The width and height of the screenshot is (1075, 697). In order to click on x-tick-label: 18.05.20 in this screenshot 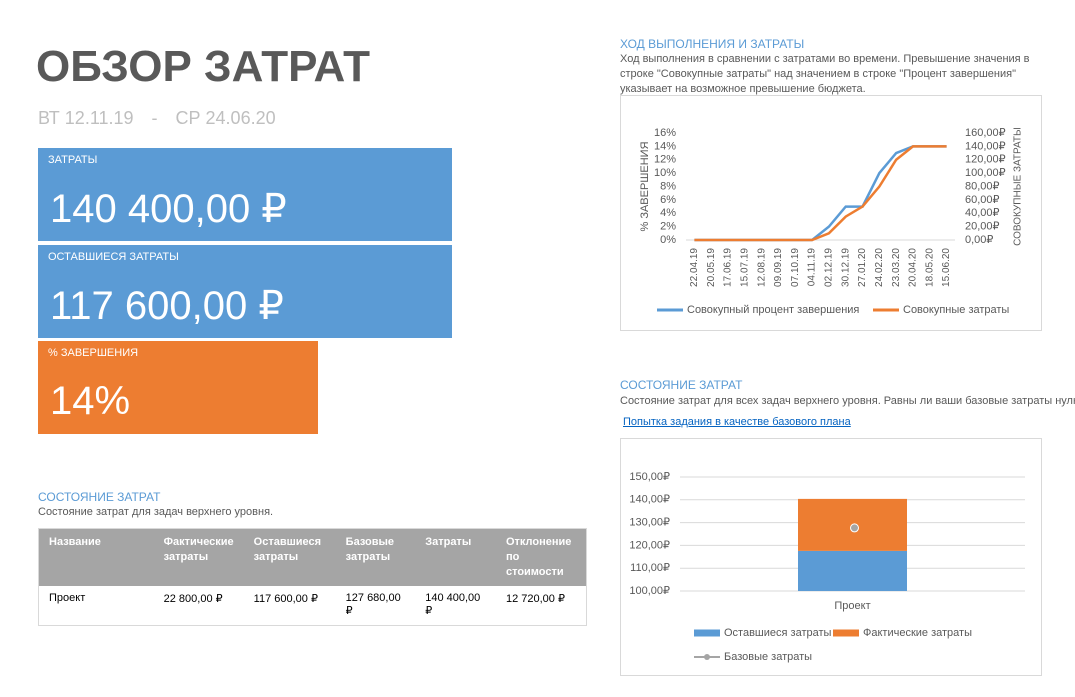, I will do `click(929, 267)`.